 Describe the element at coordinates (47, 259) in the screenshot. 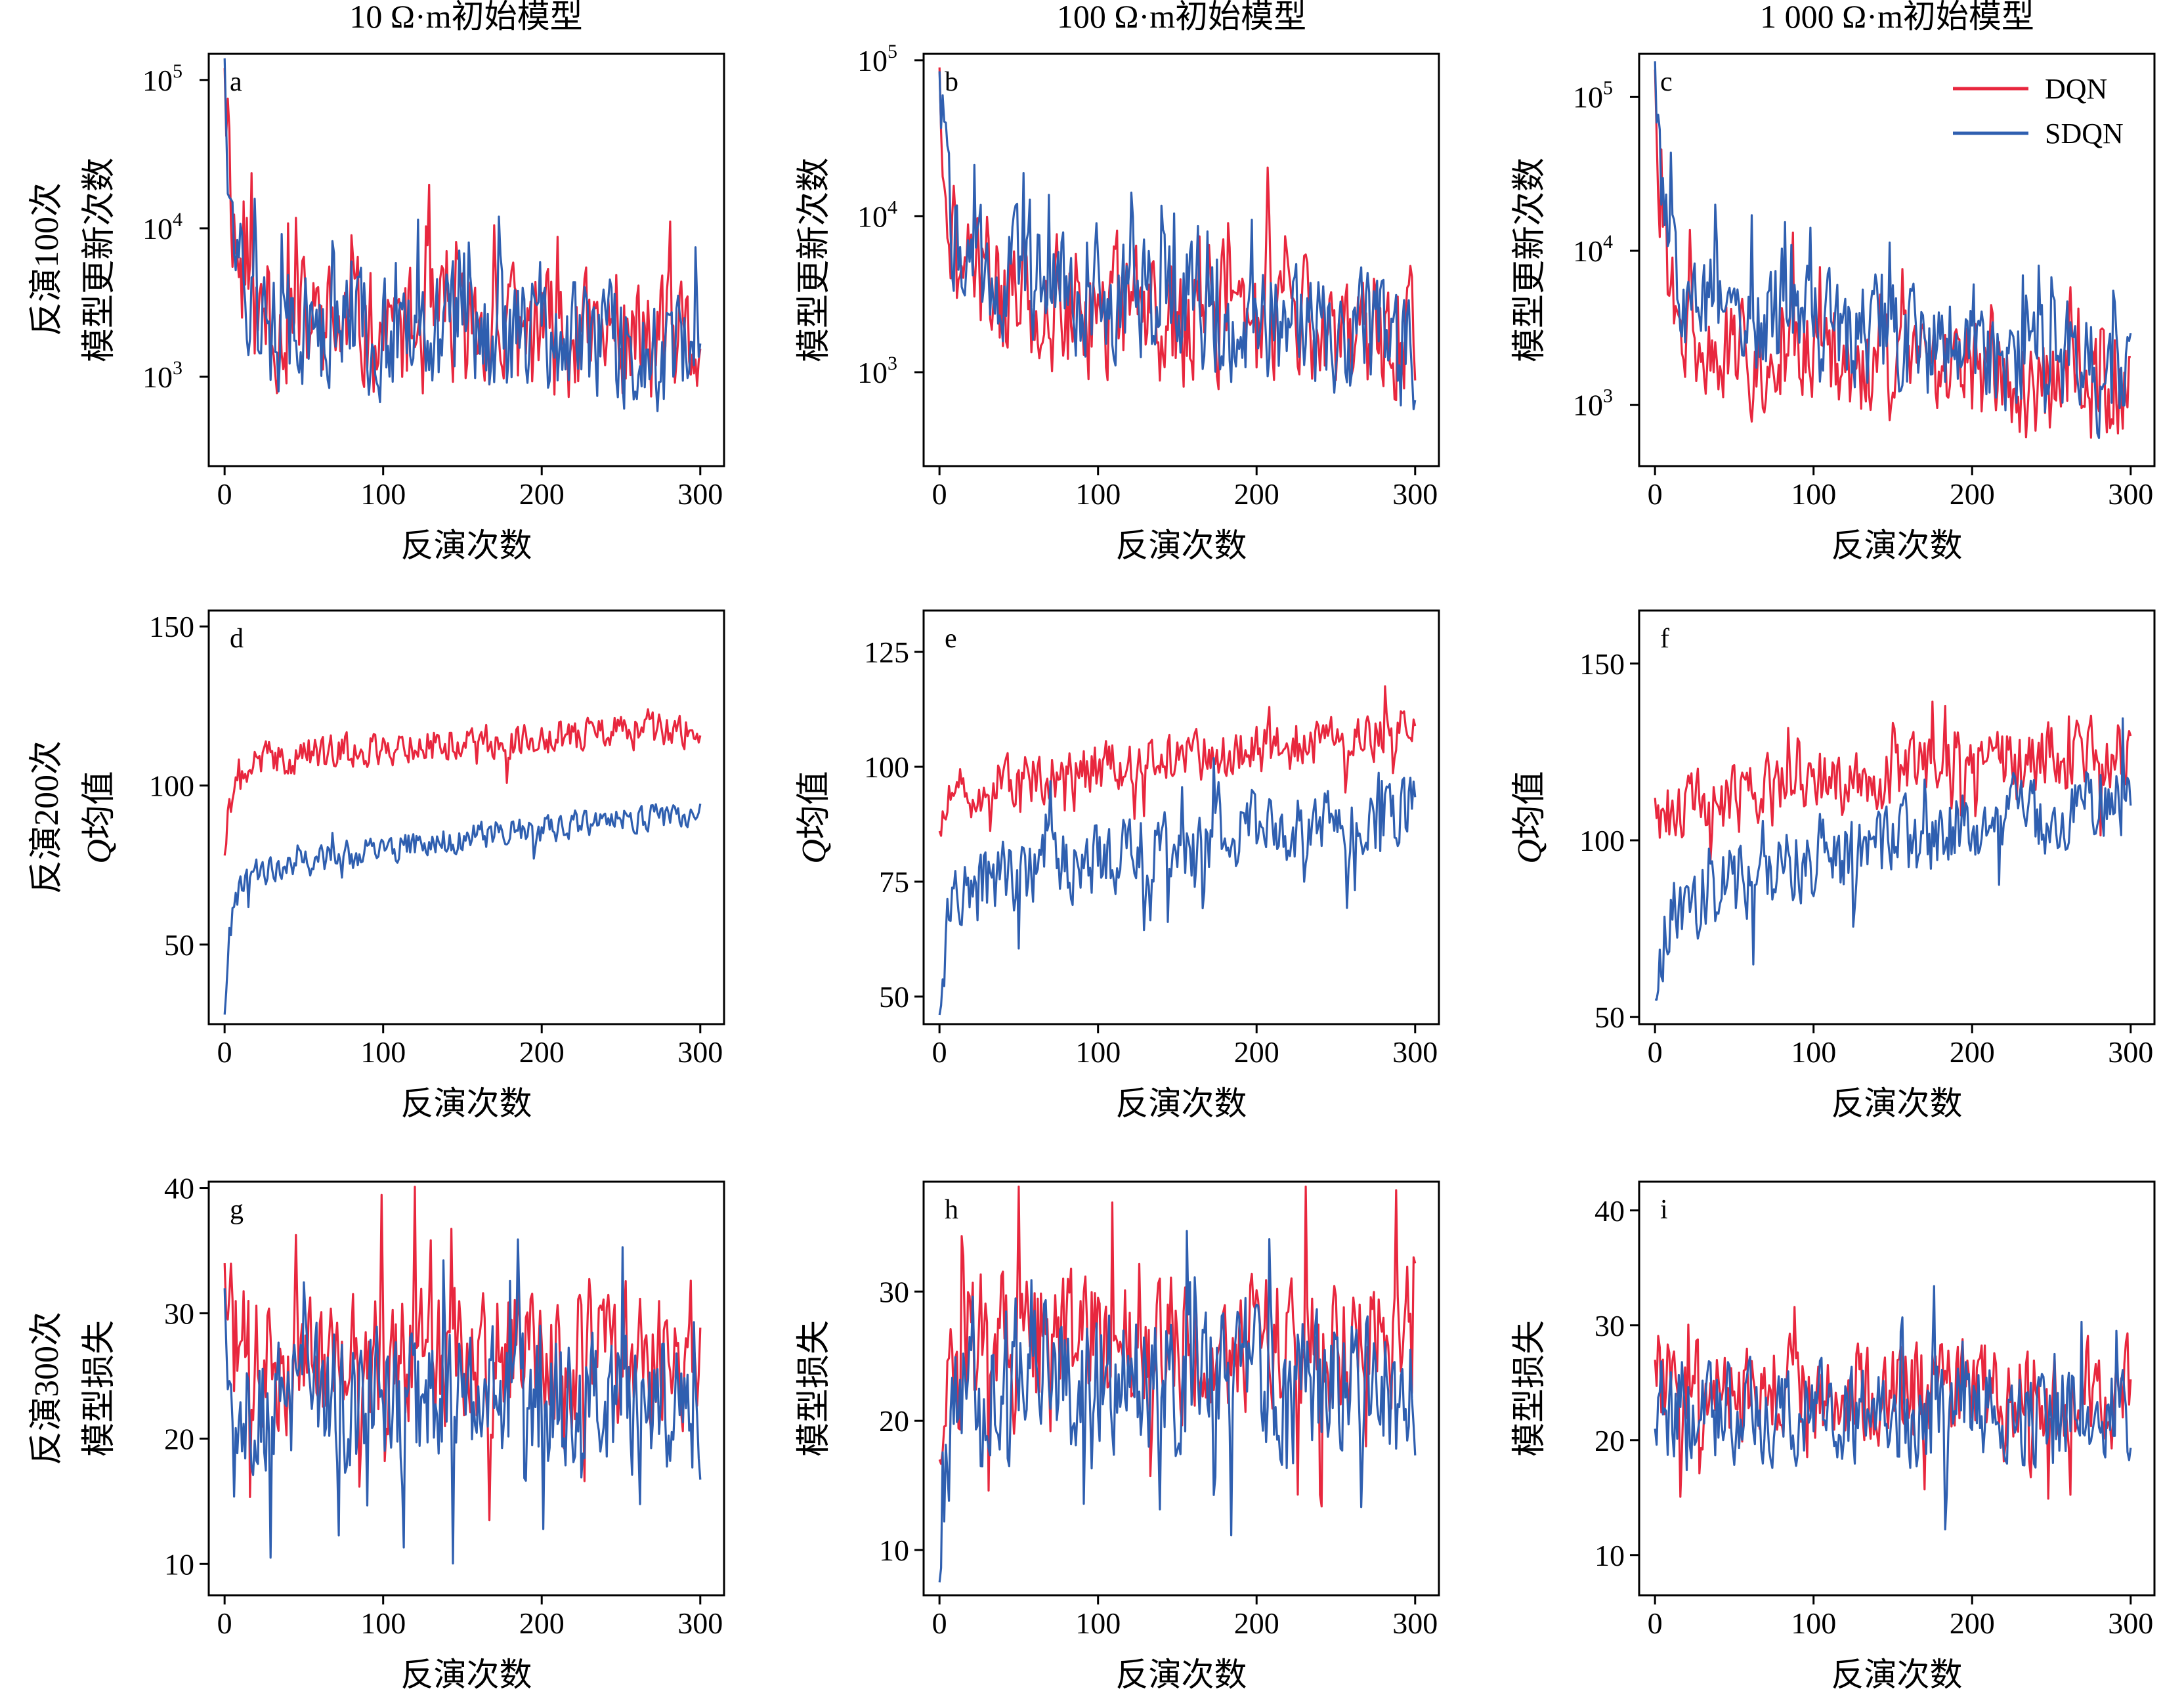

I see `row-label-100: 反演100次` at that location.